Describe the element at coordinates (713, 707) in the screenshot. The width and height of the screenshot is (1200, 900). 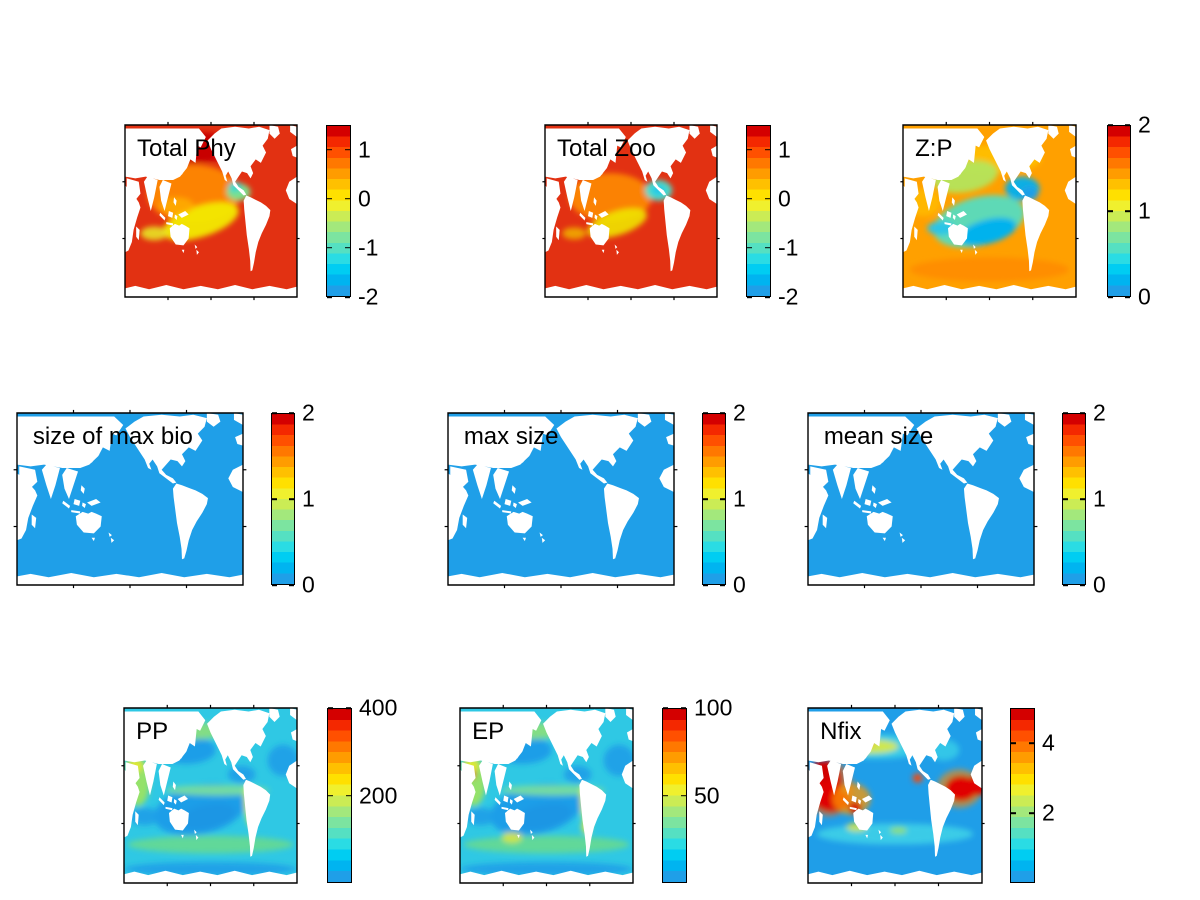
I see `colorbar-tick-label: 100` at that location.